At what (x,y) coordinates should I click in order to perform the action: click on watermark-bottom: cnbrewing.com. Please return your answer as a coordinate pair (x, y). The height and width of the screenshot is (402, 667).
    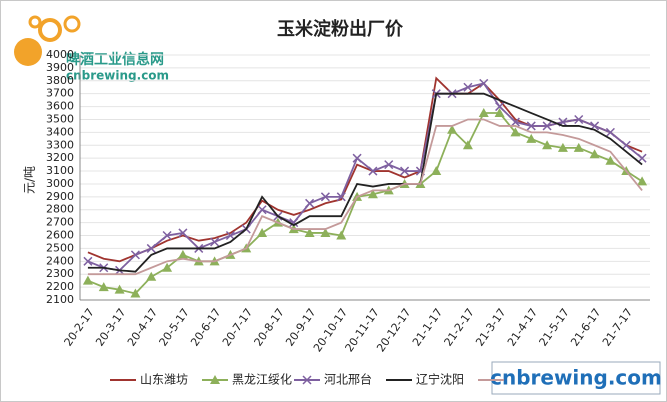
    Looking at the image, I should click on (576, 378).